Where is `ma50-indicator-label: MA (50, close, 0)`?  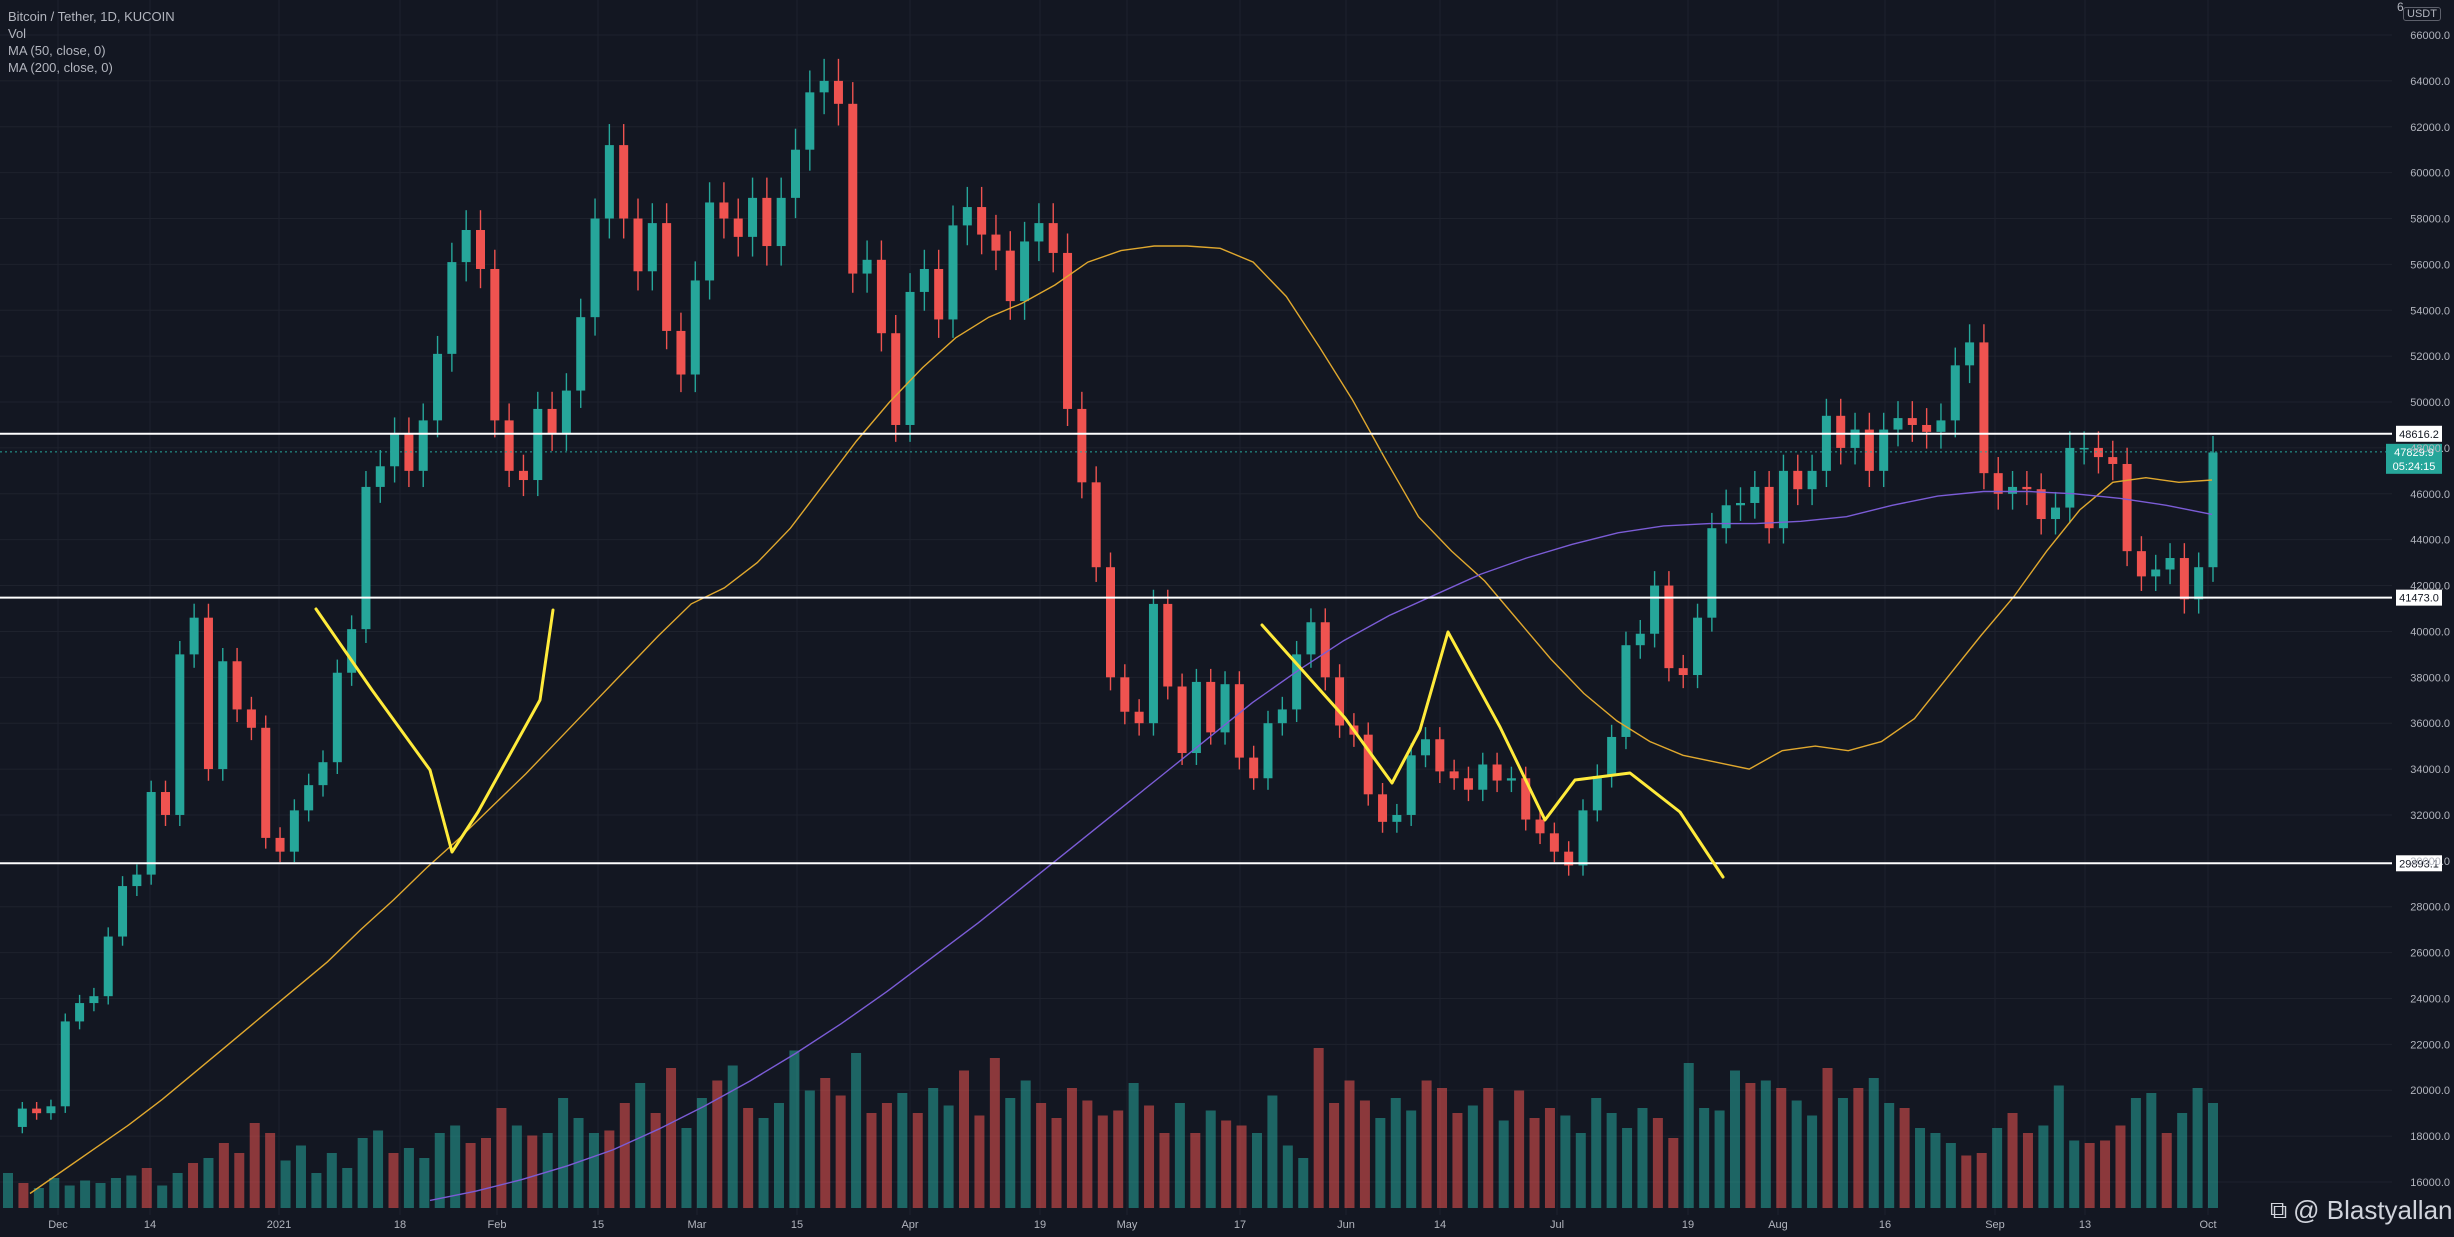 ma50-indicator-label: MA (50, close, 0) is located at coordinates (57, 50).